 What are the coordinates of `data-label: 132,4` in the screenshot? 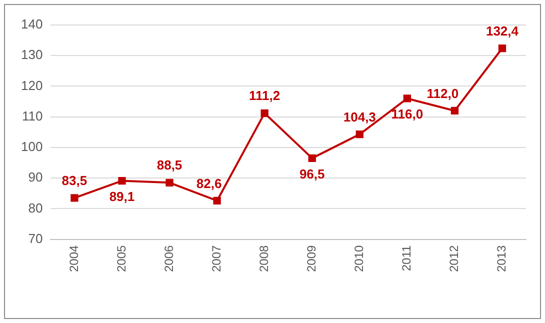 It's located at (503, 30).